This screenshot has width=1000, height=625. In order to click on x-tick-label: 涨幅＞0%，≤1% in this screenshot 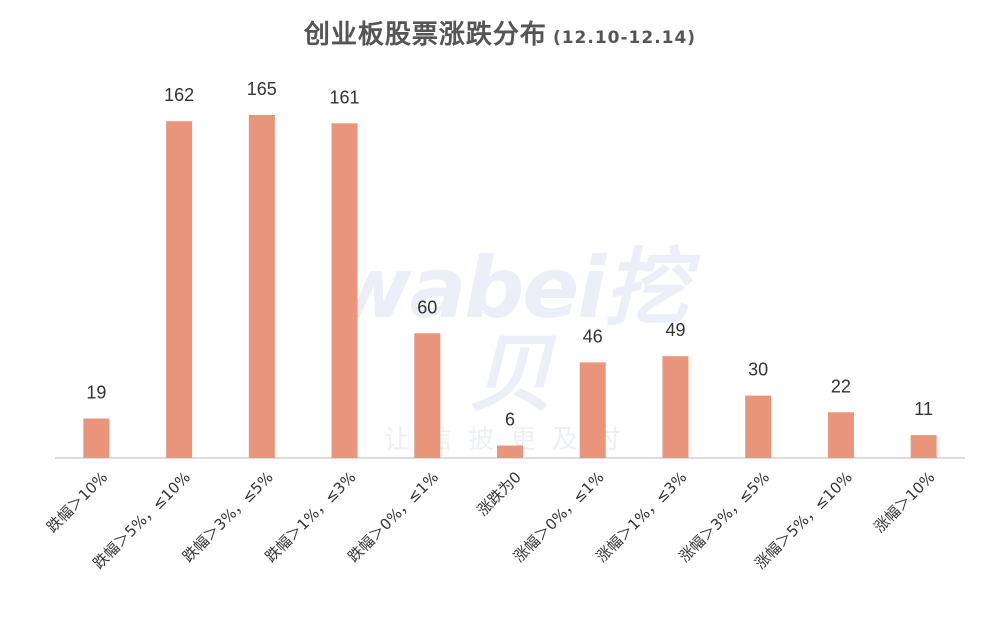, I will do `click(559, 517)`.